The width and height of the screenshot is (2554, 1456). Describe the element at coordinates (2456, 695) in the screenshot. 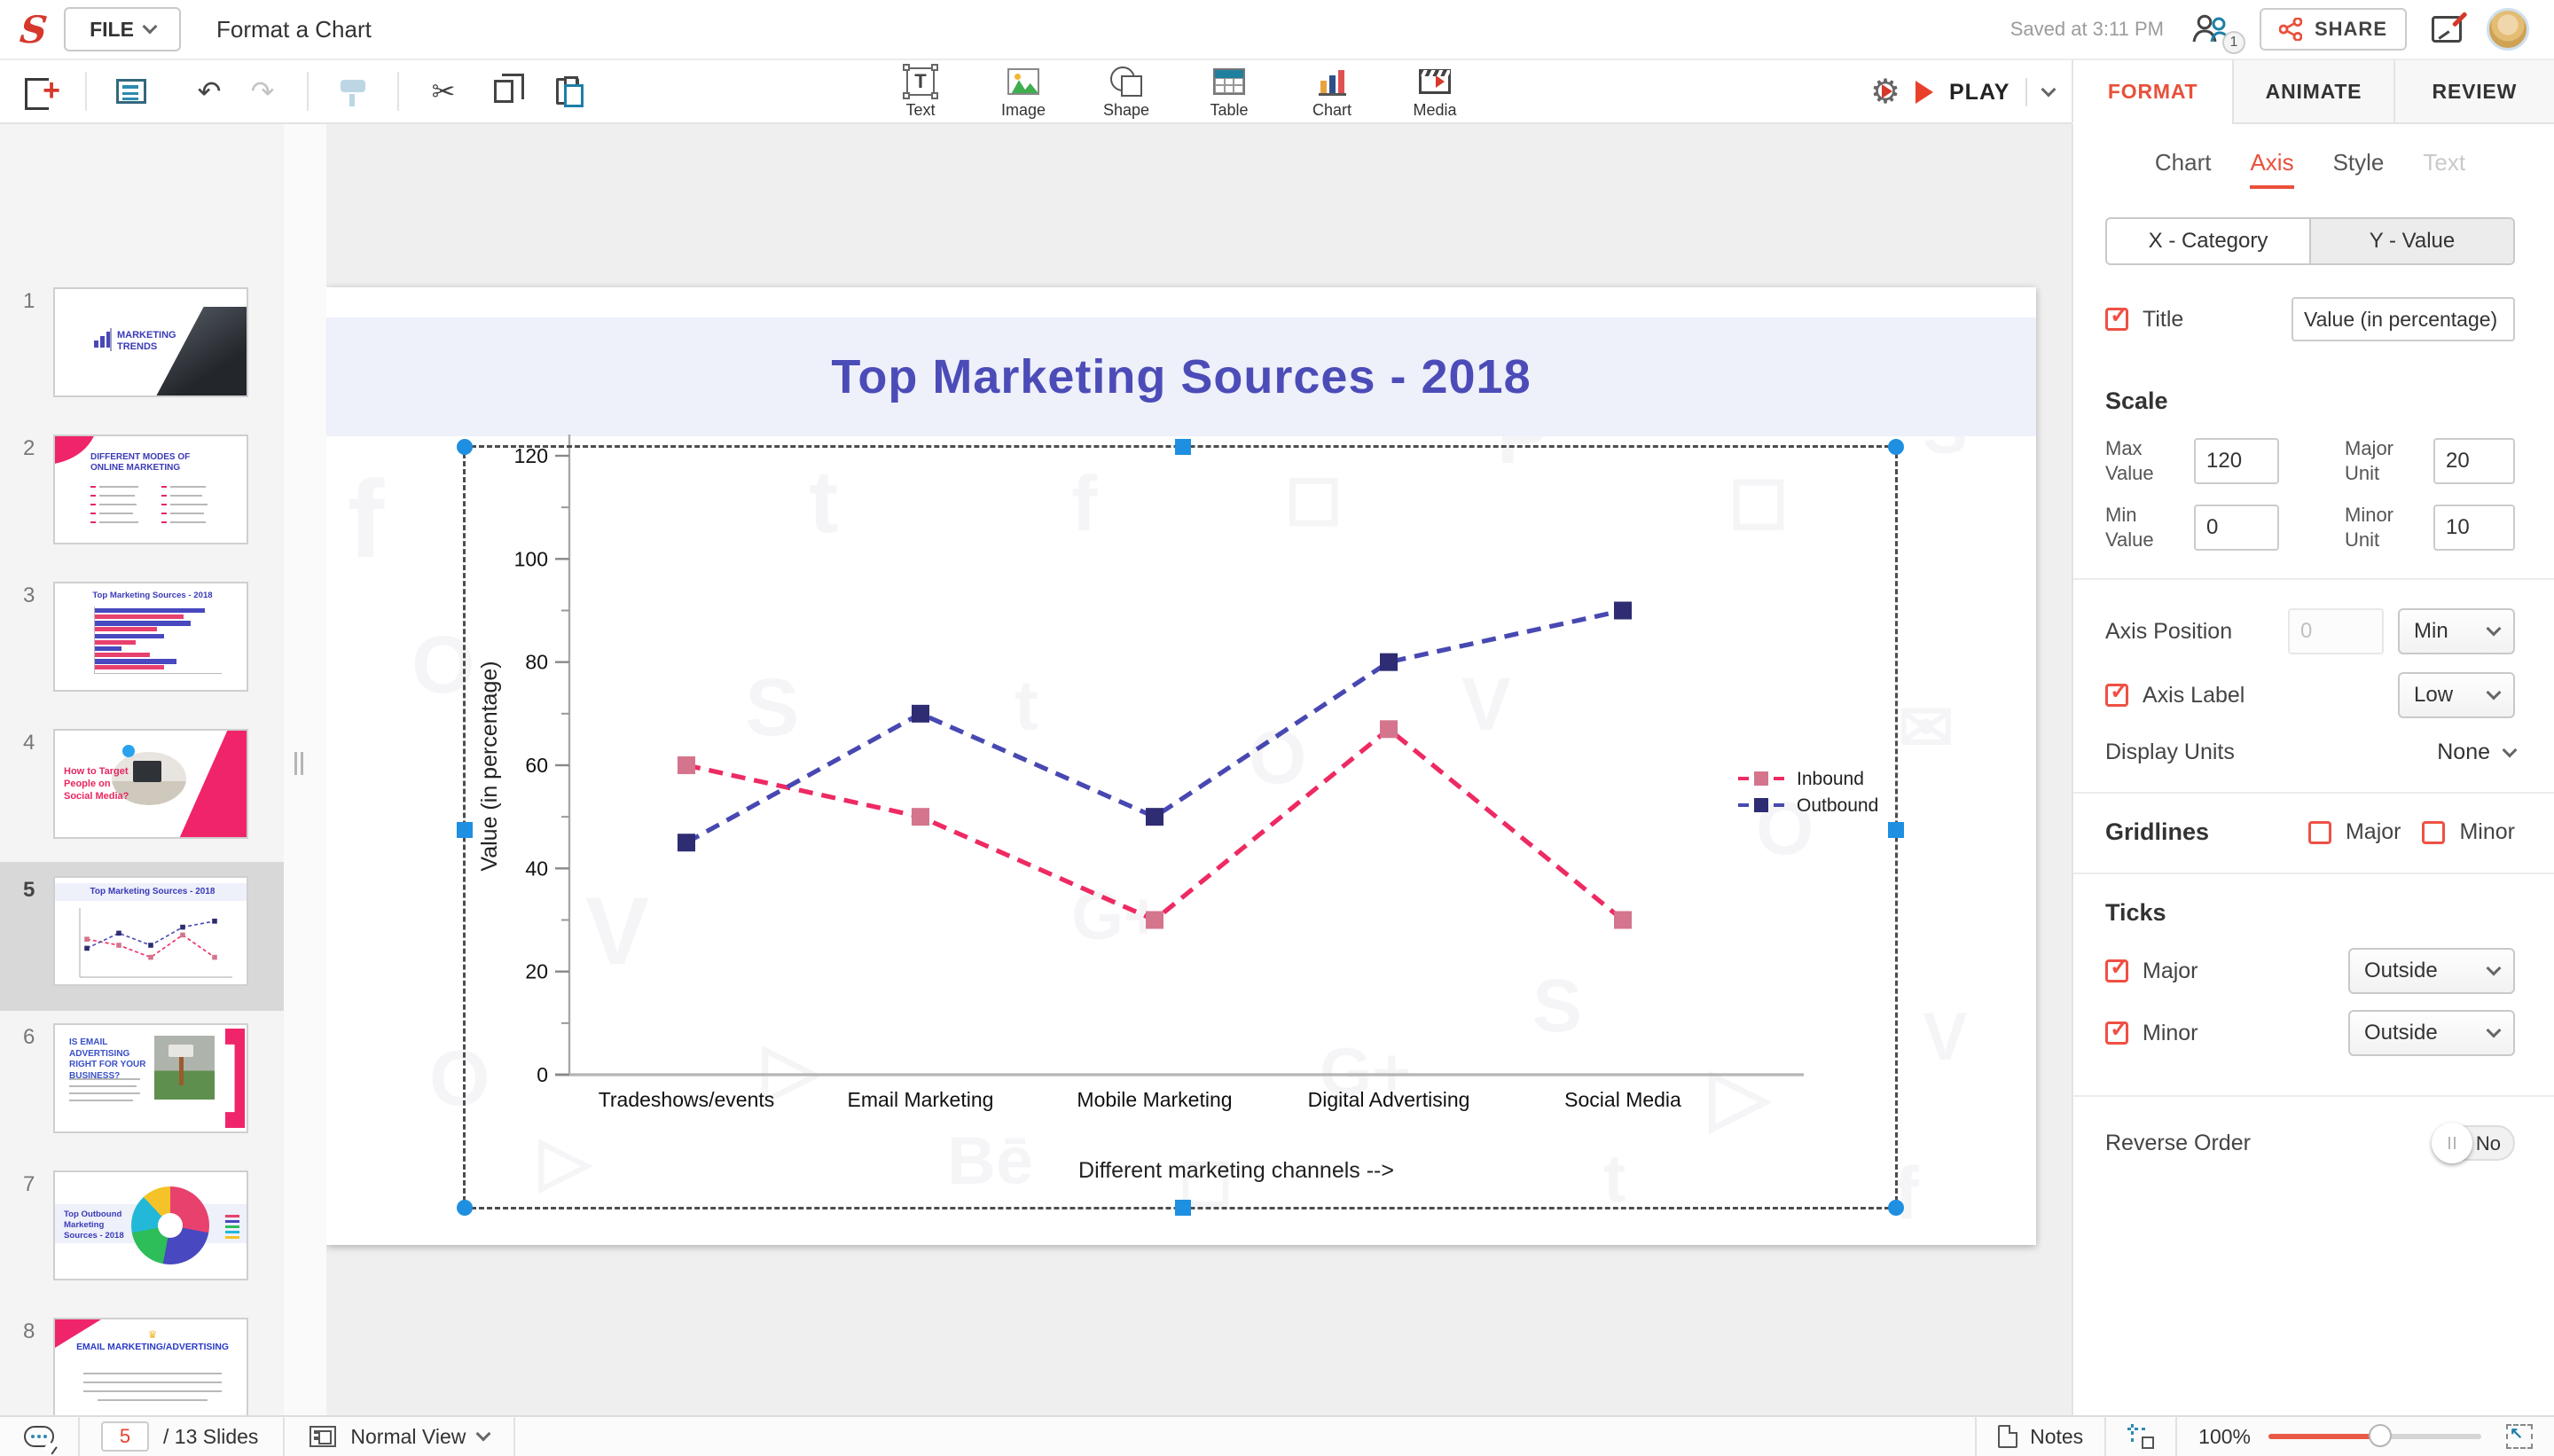

I see `axis-label-select: Low` at that location.